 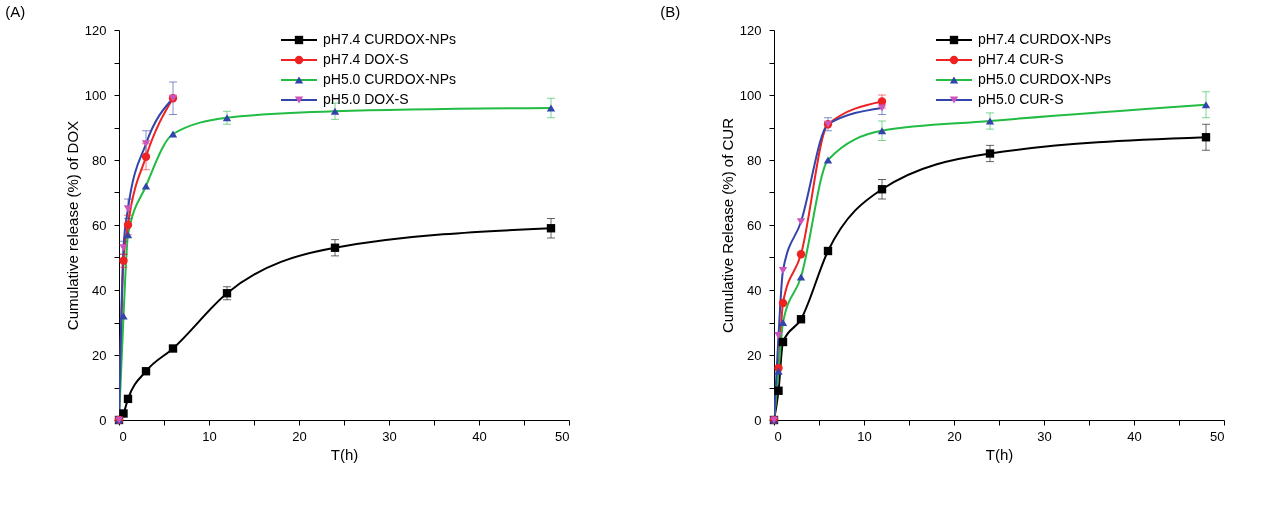 What do you see at coordinates (1021, 99) in the screenshot?
I see `legend-label: pH5.0 CUR-S` at bounding box center [1021, 99].